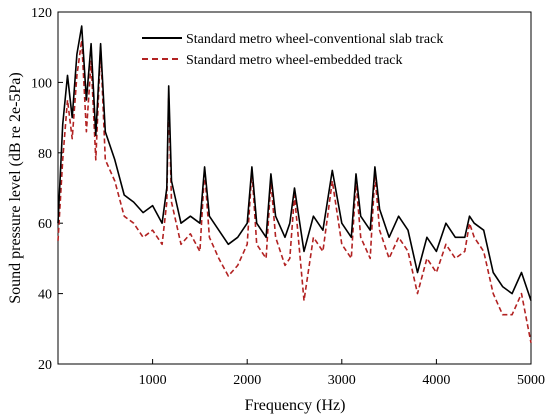 Image resolution: width=550 pixels, height=420 pixels. What do you see at coordinates (45, 224) in the screenshot?
I see `y-tick-label: 60` at bounding box center [45, 224].